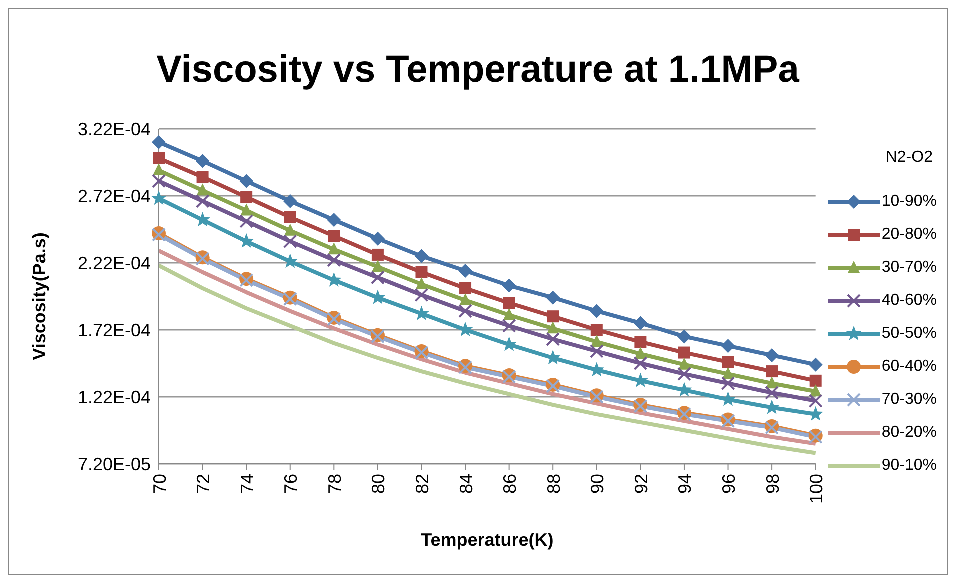 The image size is (954, 581). I want to click on x-tick-label: 78, so click(334, 484).